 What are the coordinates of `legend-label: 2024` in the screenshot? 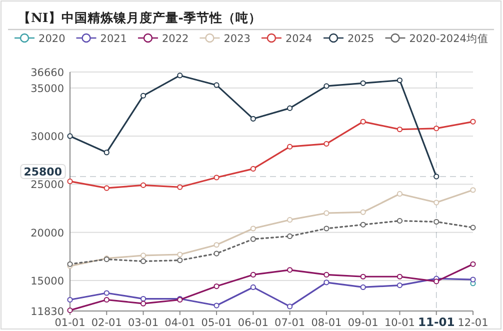 It's located at (299, 39).